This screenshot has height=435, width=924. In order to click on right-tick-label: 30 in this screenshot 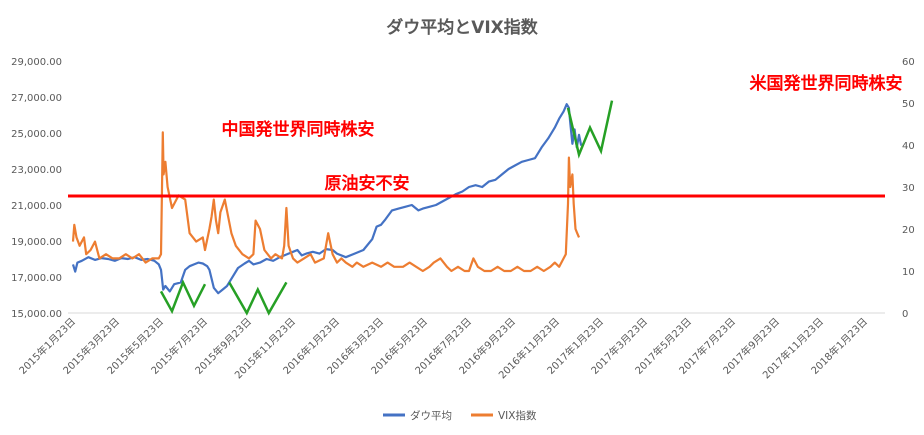, I will do `click(908, 188)`.